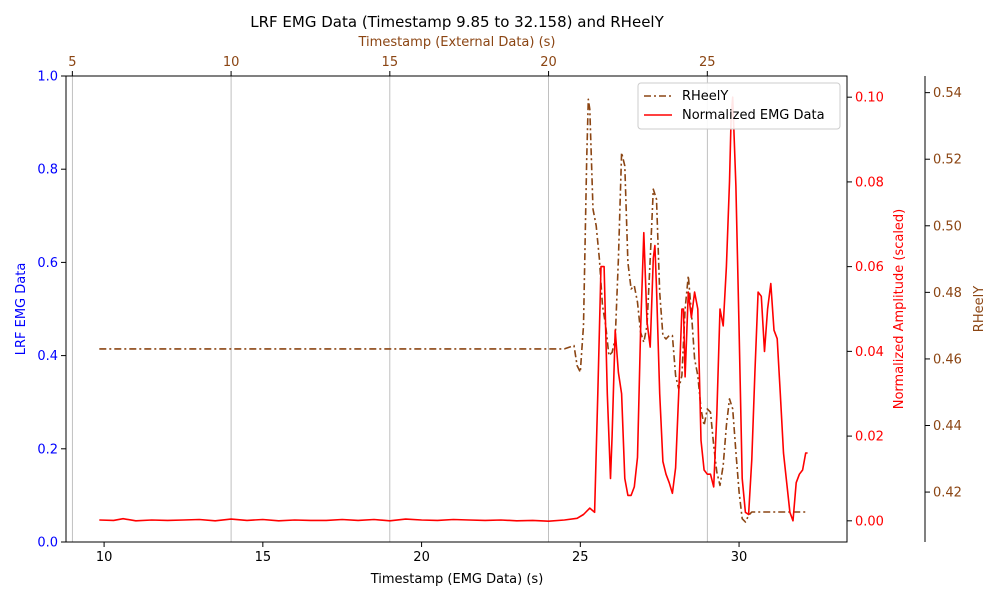 The height and width of the screenshot is (604, 1000). I want to click on bottom-x-axis: 10 15 20 25 30, so click(422, 553).